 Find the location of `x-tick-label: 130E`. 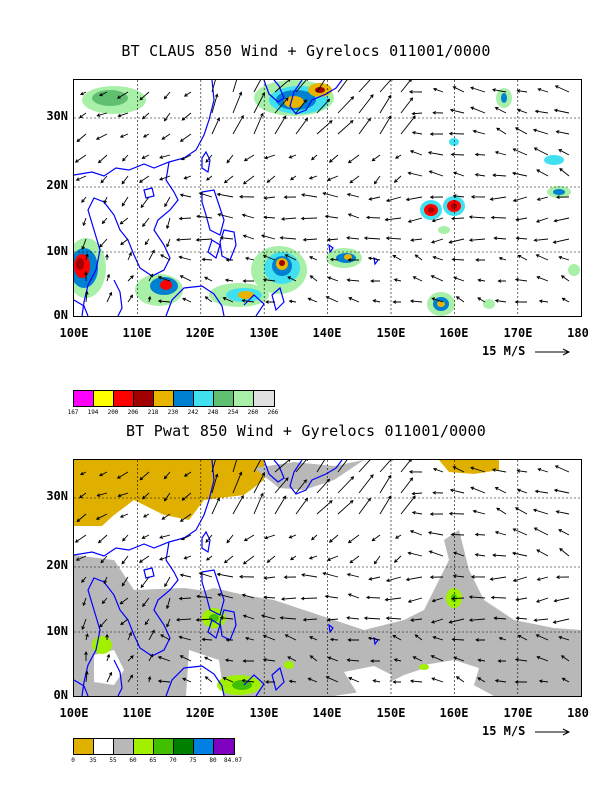

x-tick-label: 130E is located at coordinates (264, 713).